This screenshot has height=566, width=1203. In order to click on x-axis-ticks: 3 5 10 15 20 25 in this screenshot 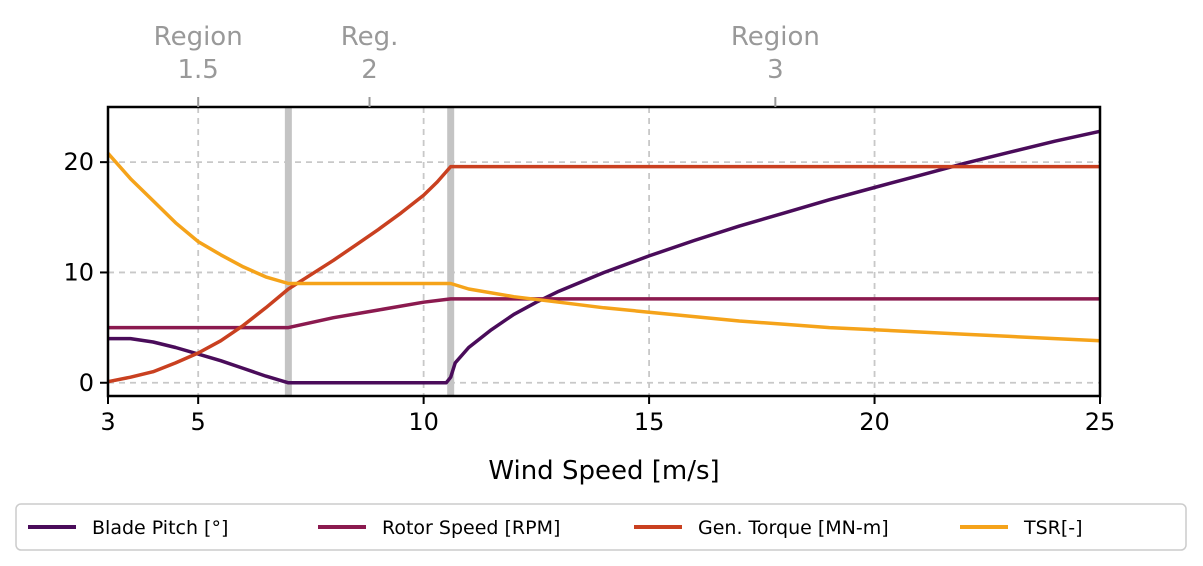, I will do `click(607, 416)`.